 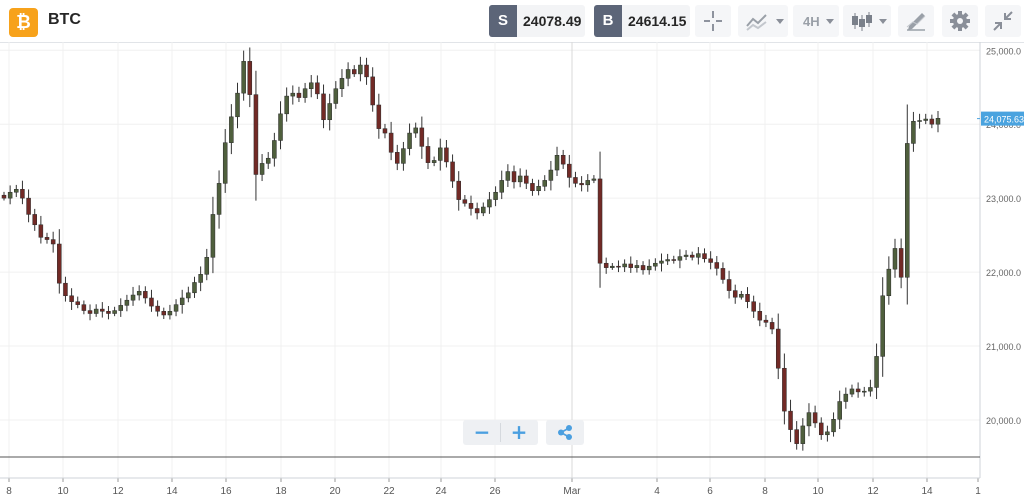 I want to click on settings-button, so click(x=960, y=21).